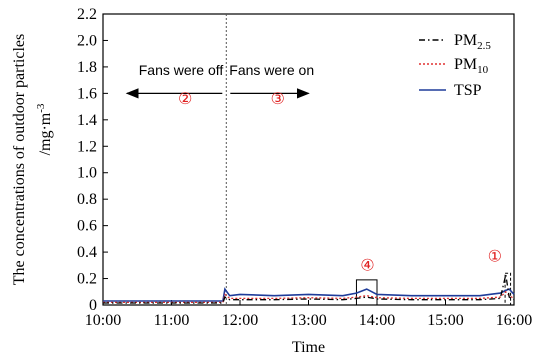 This screenshot has width=542, height=359. What do you see at coordinates (308, 320) in the screenshot?
I see `x-tick-label: 13:00` at bounding box center [308, 320].